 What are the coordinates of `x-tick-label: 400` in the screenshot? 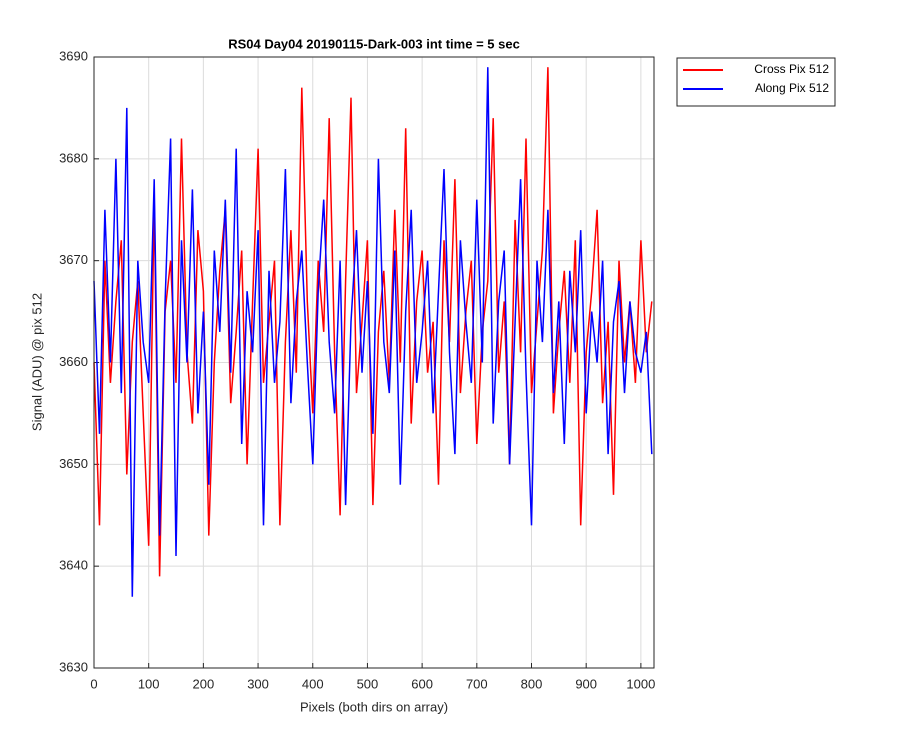 It's located at (313, 683).